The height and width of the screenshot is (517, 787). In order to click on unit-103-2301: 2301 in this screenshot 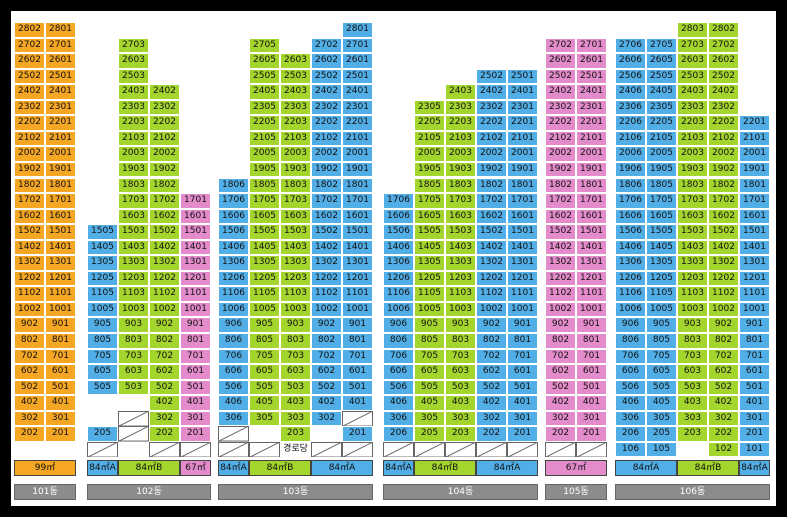, I will do `click(357, 107)`.